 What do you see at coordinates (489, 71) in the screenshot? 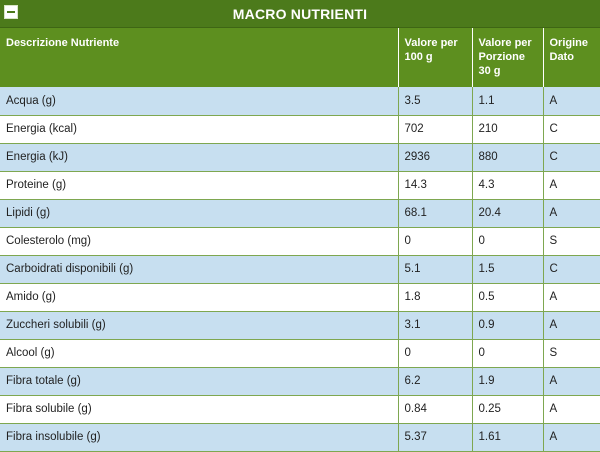
I see `header-per-portion-line3: 30 g` at bounding box center [489, 71].